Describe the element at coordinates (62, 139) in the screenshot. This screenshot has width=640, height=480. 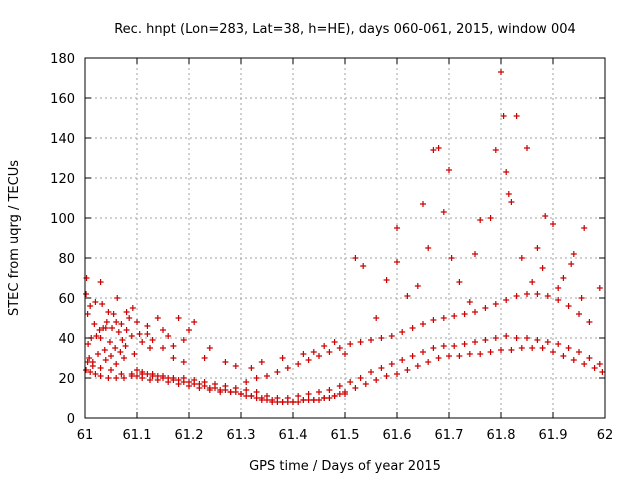
I see `y-tick-label: 140` at that location.